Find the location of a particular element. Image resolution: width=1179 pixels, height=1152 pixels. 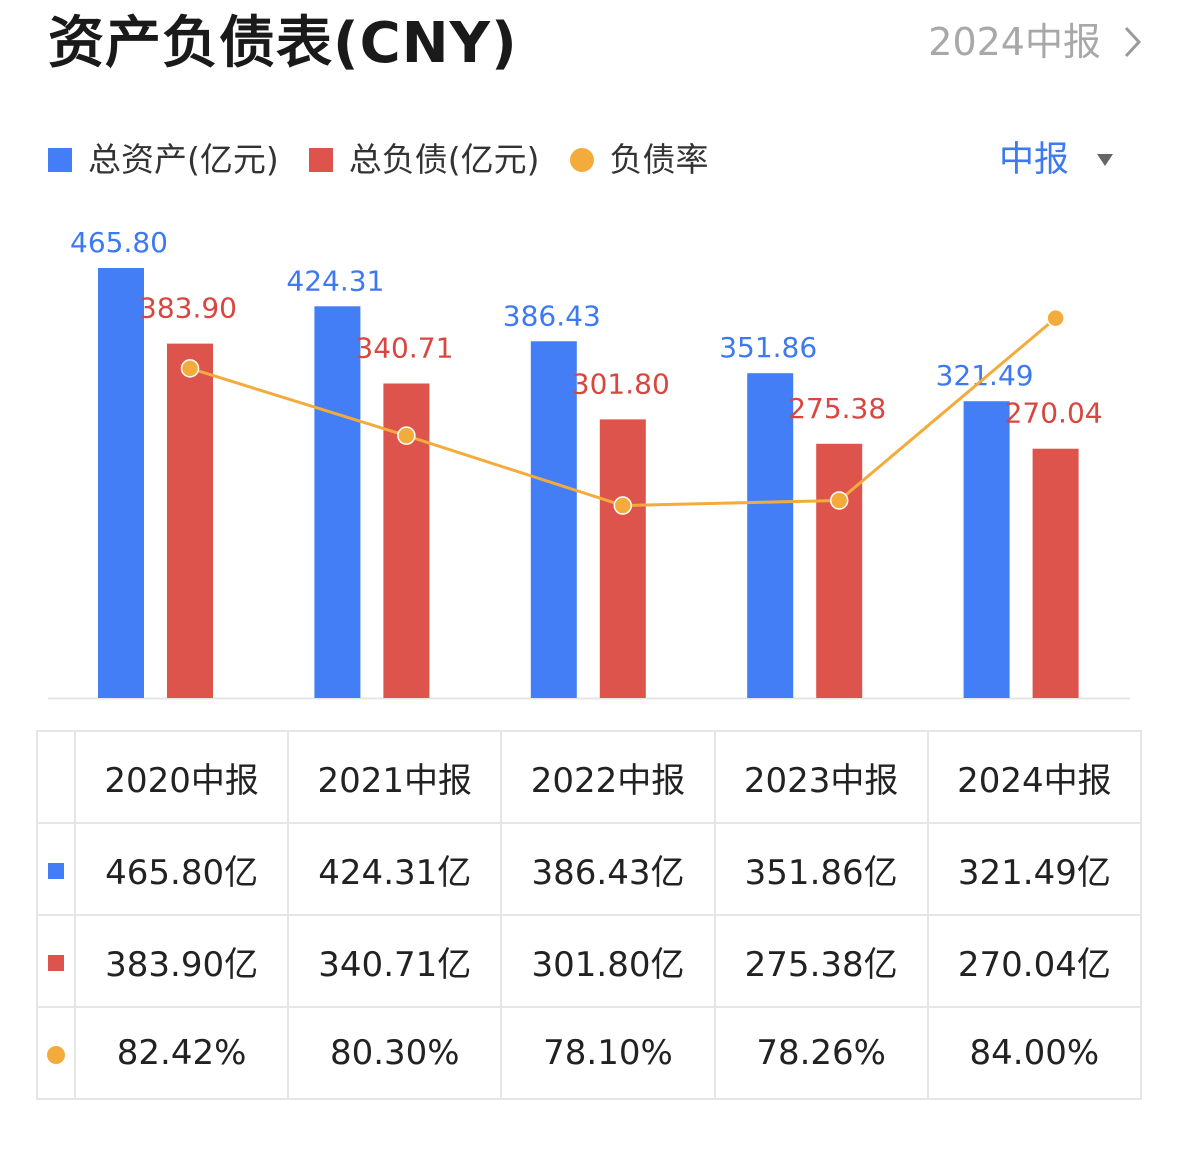

table-row-ratio: 82.42% 80.30% 78.10% 78.26% 84.00% is located at coordinates (589, 1053).